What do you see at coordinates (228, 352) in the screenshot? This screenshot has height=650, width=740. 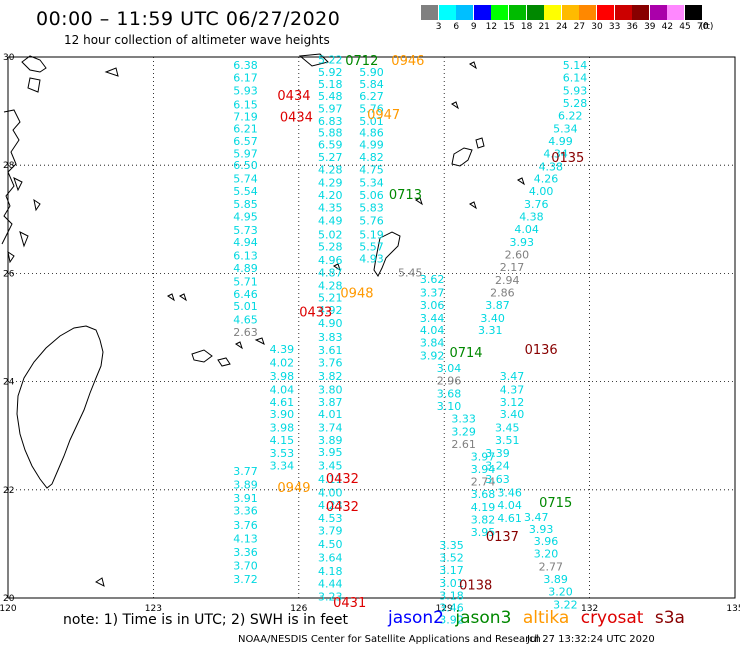 I see `sakishima-islands` at bounding box center [228, 352].